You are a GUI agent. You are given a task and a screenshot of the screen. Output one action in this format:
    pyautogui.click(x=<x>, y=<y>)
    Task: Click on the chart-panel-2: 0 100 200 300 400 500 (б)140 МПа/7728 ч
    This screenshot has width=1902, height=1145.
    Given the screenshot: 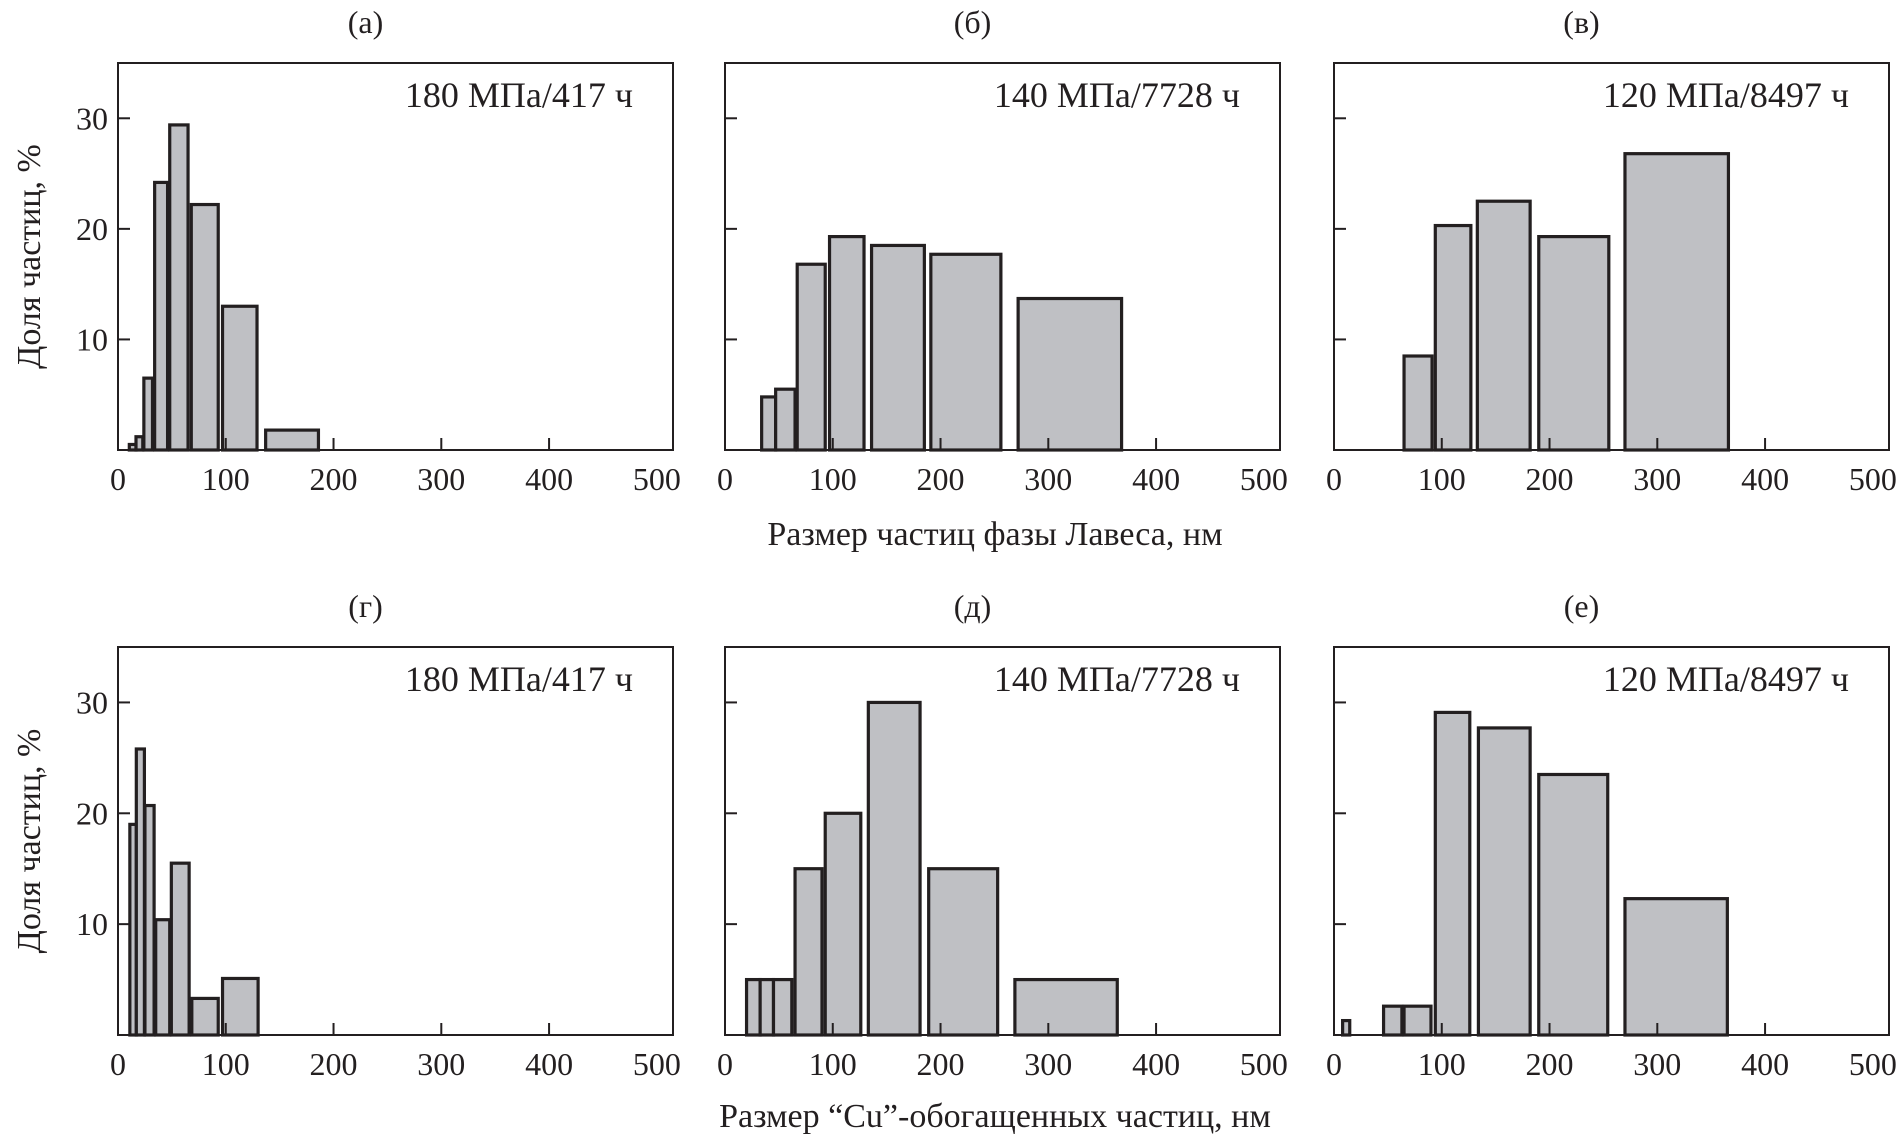 What is the action you would take?
    pyautogui.click(x=1002, y=250)
    